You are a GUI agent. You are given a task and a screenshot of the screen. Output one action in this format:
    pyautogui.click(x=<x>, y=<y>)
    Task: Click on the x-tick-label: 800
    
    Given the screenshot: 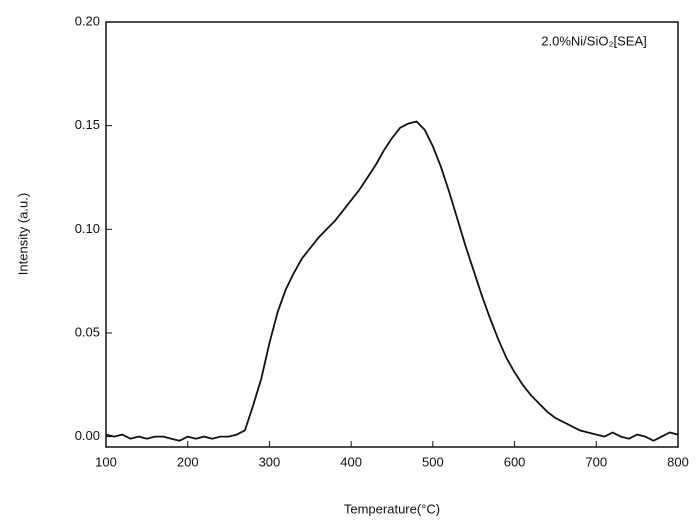 What is the action you would take?
    pyautogui.click(x=678, y=461)
    